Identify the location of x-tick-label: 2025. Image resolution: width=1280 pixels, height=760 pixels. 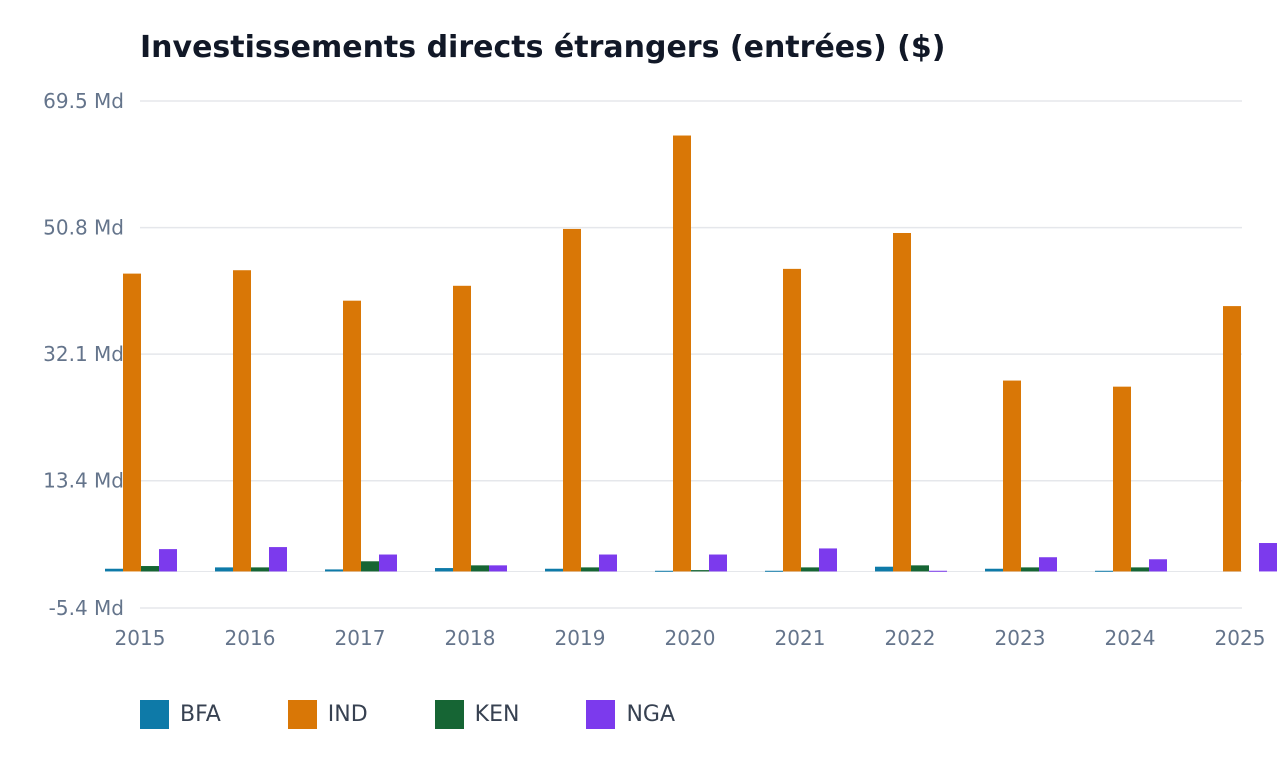
(1240, 638).